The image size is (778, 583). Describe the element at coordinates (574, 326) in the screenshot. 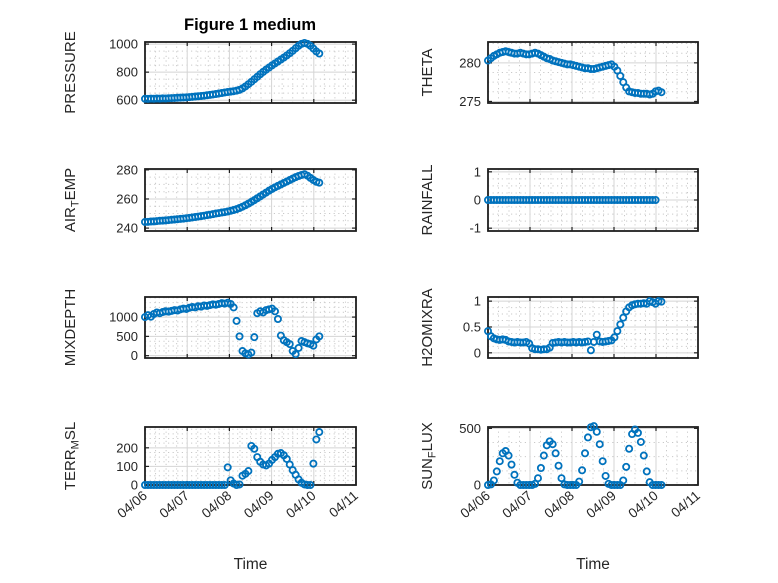

I see `series-h2omixra-markers` at that location.